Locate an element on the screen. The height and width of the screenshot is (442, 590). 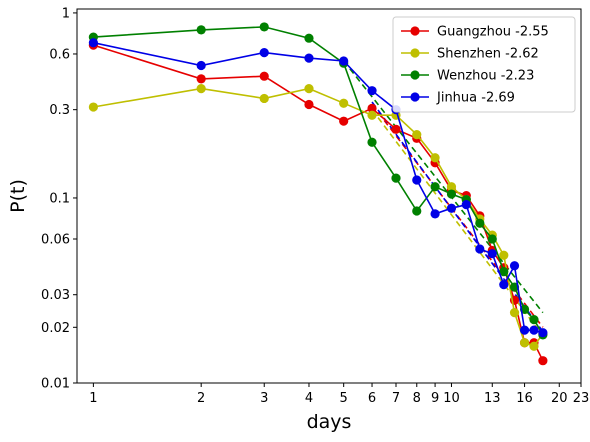
x-tick-label: 5 is located at coordinates (344, 398).